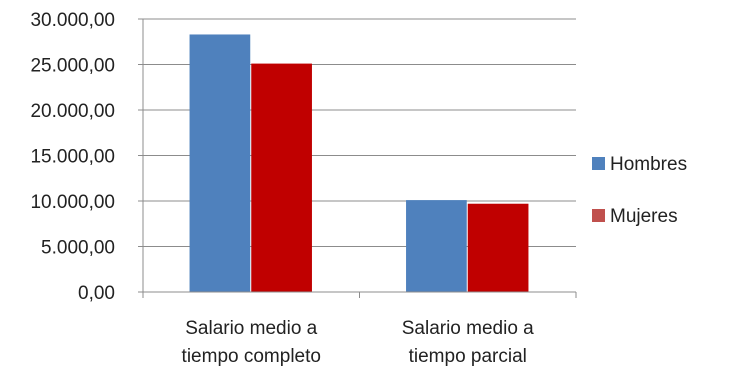 The height and width of the screenshot is (372, 739). What do you see at coordinates (639, 190) in the screenshot?
I see `legend: Hombres Mujeres` at bounding box center [639, 190].